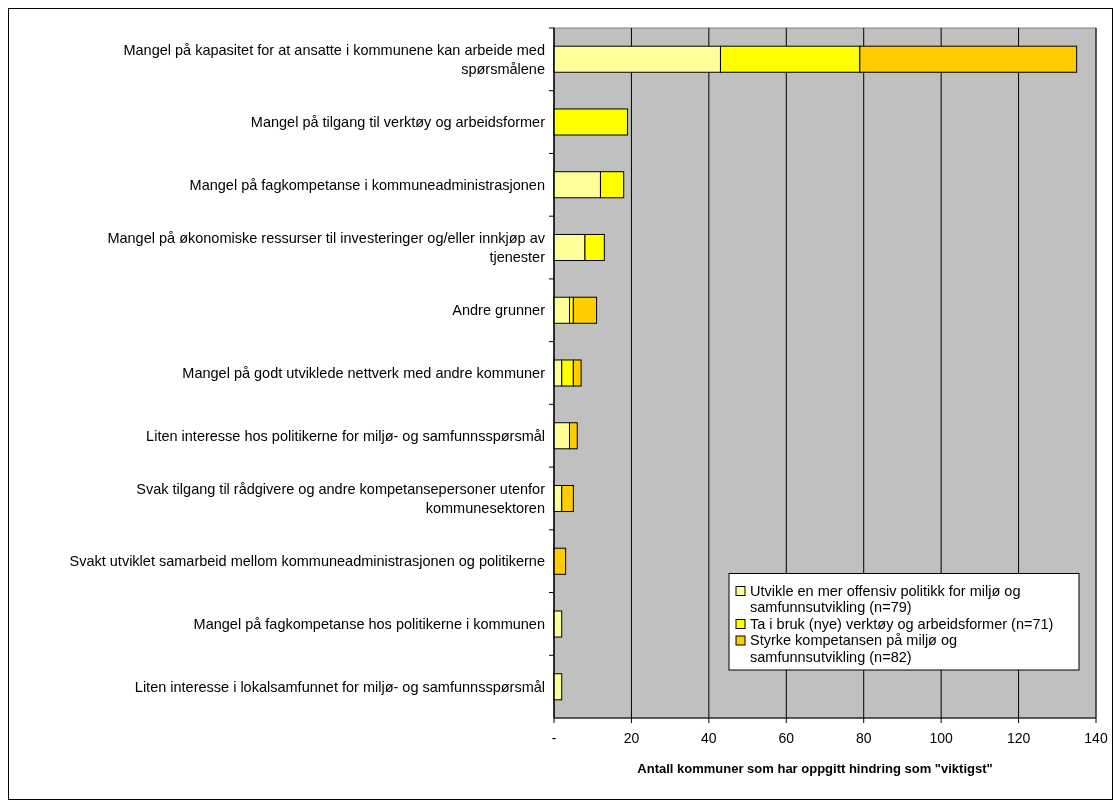  I want to click on x-tick-label: 40, so click(709, 738).